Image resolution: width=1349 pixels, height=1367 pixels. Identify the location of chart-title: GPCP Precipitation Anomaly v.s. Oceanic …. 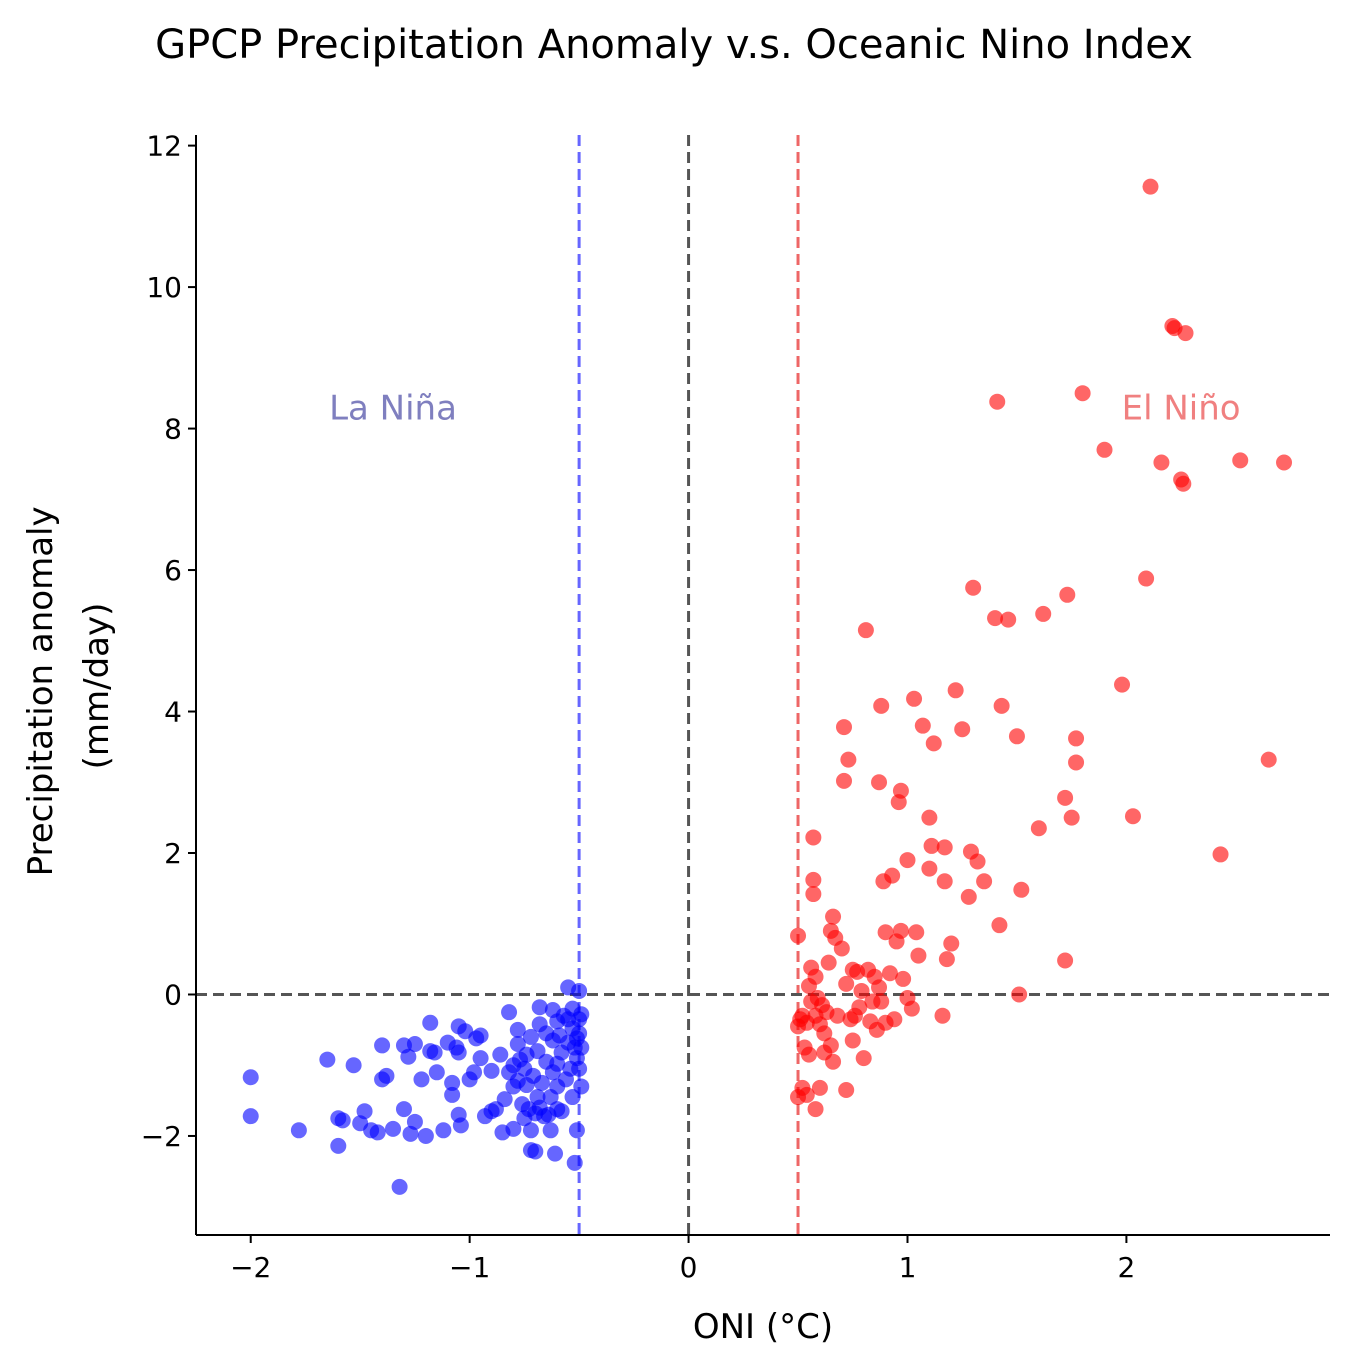
(674, 45).